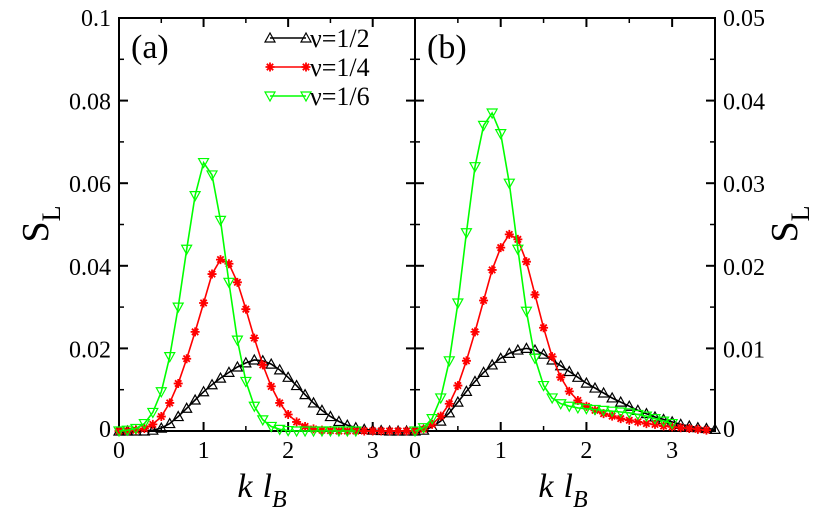 The image size is (830, 513). I want to click on legend: ν=1/2ν=1/4ν=1/6, so click(316, 67).